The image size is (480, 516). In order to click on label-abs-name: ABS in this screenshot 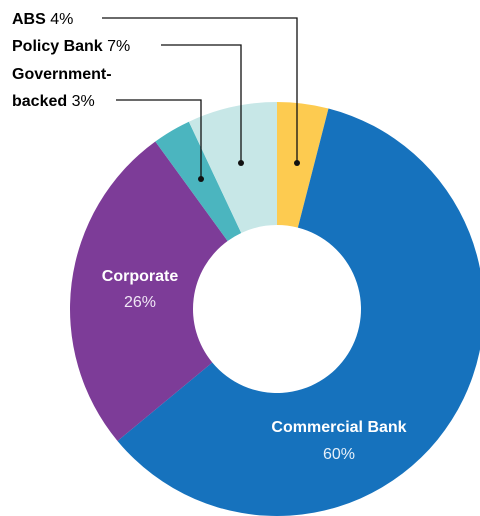, I will do `click(29, 19)`.